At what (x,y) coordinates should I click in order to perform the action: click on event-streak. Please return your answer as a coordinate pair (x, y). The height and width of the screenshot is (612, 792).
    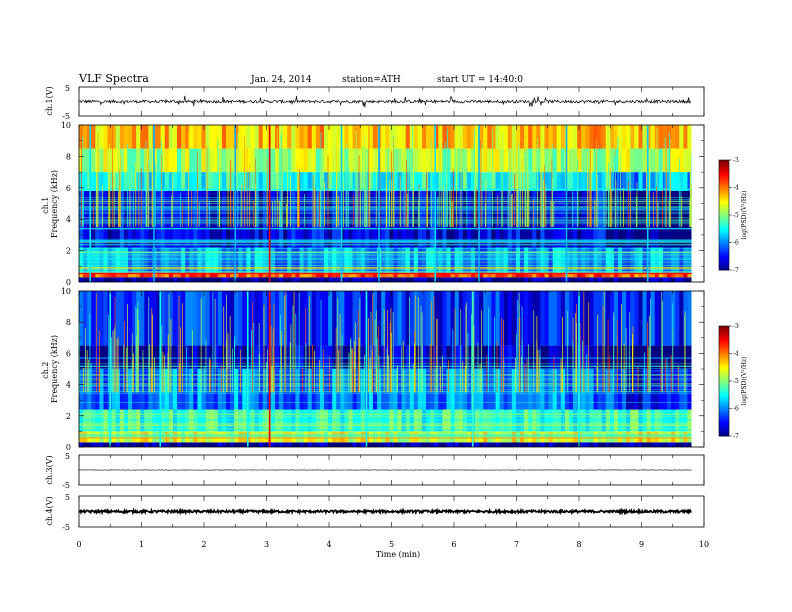
    Looking at the image, I should click on (269, 203).